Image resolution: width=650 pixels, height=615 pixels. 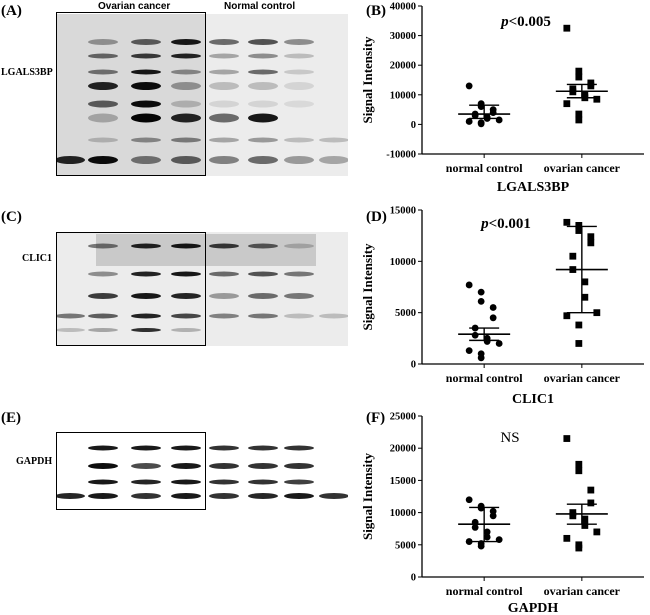 What do you see at coordinates (403, 262) in the screenshot?
I see `y-tick-label: 10000` at bounding box center [403, 262].